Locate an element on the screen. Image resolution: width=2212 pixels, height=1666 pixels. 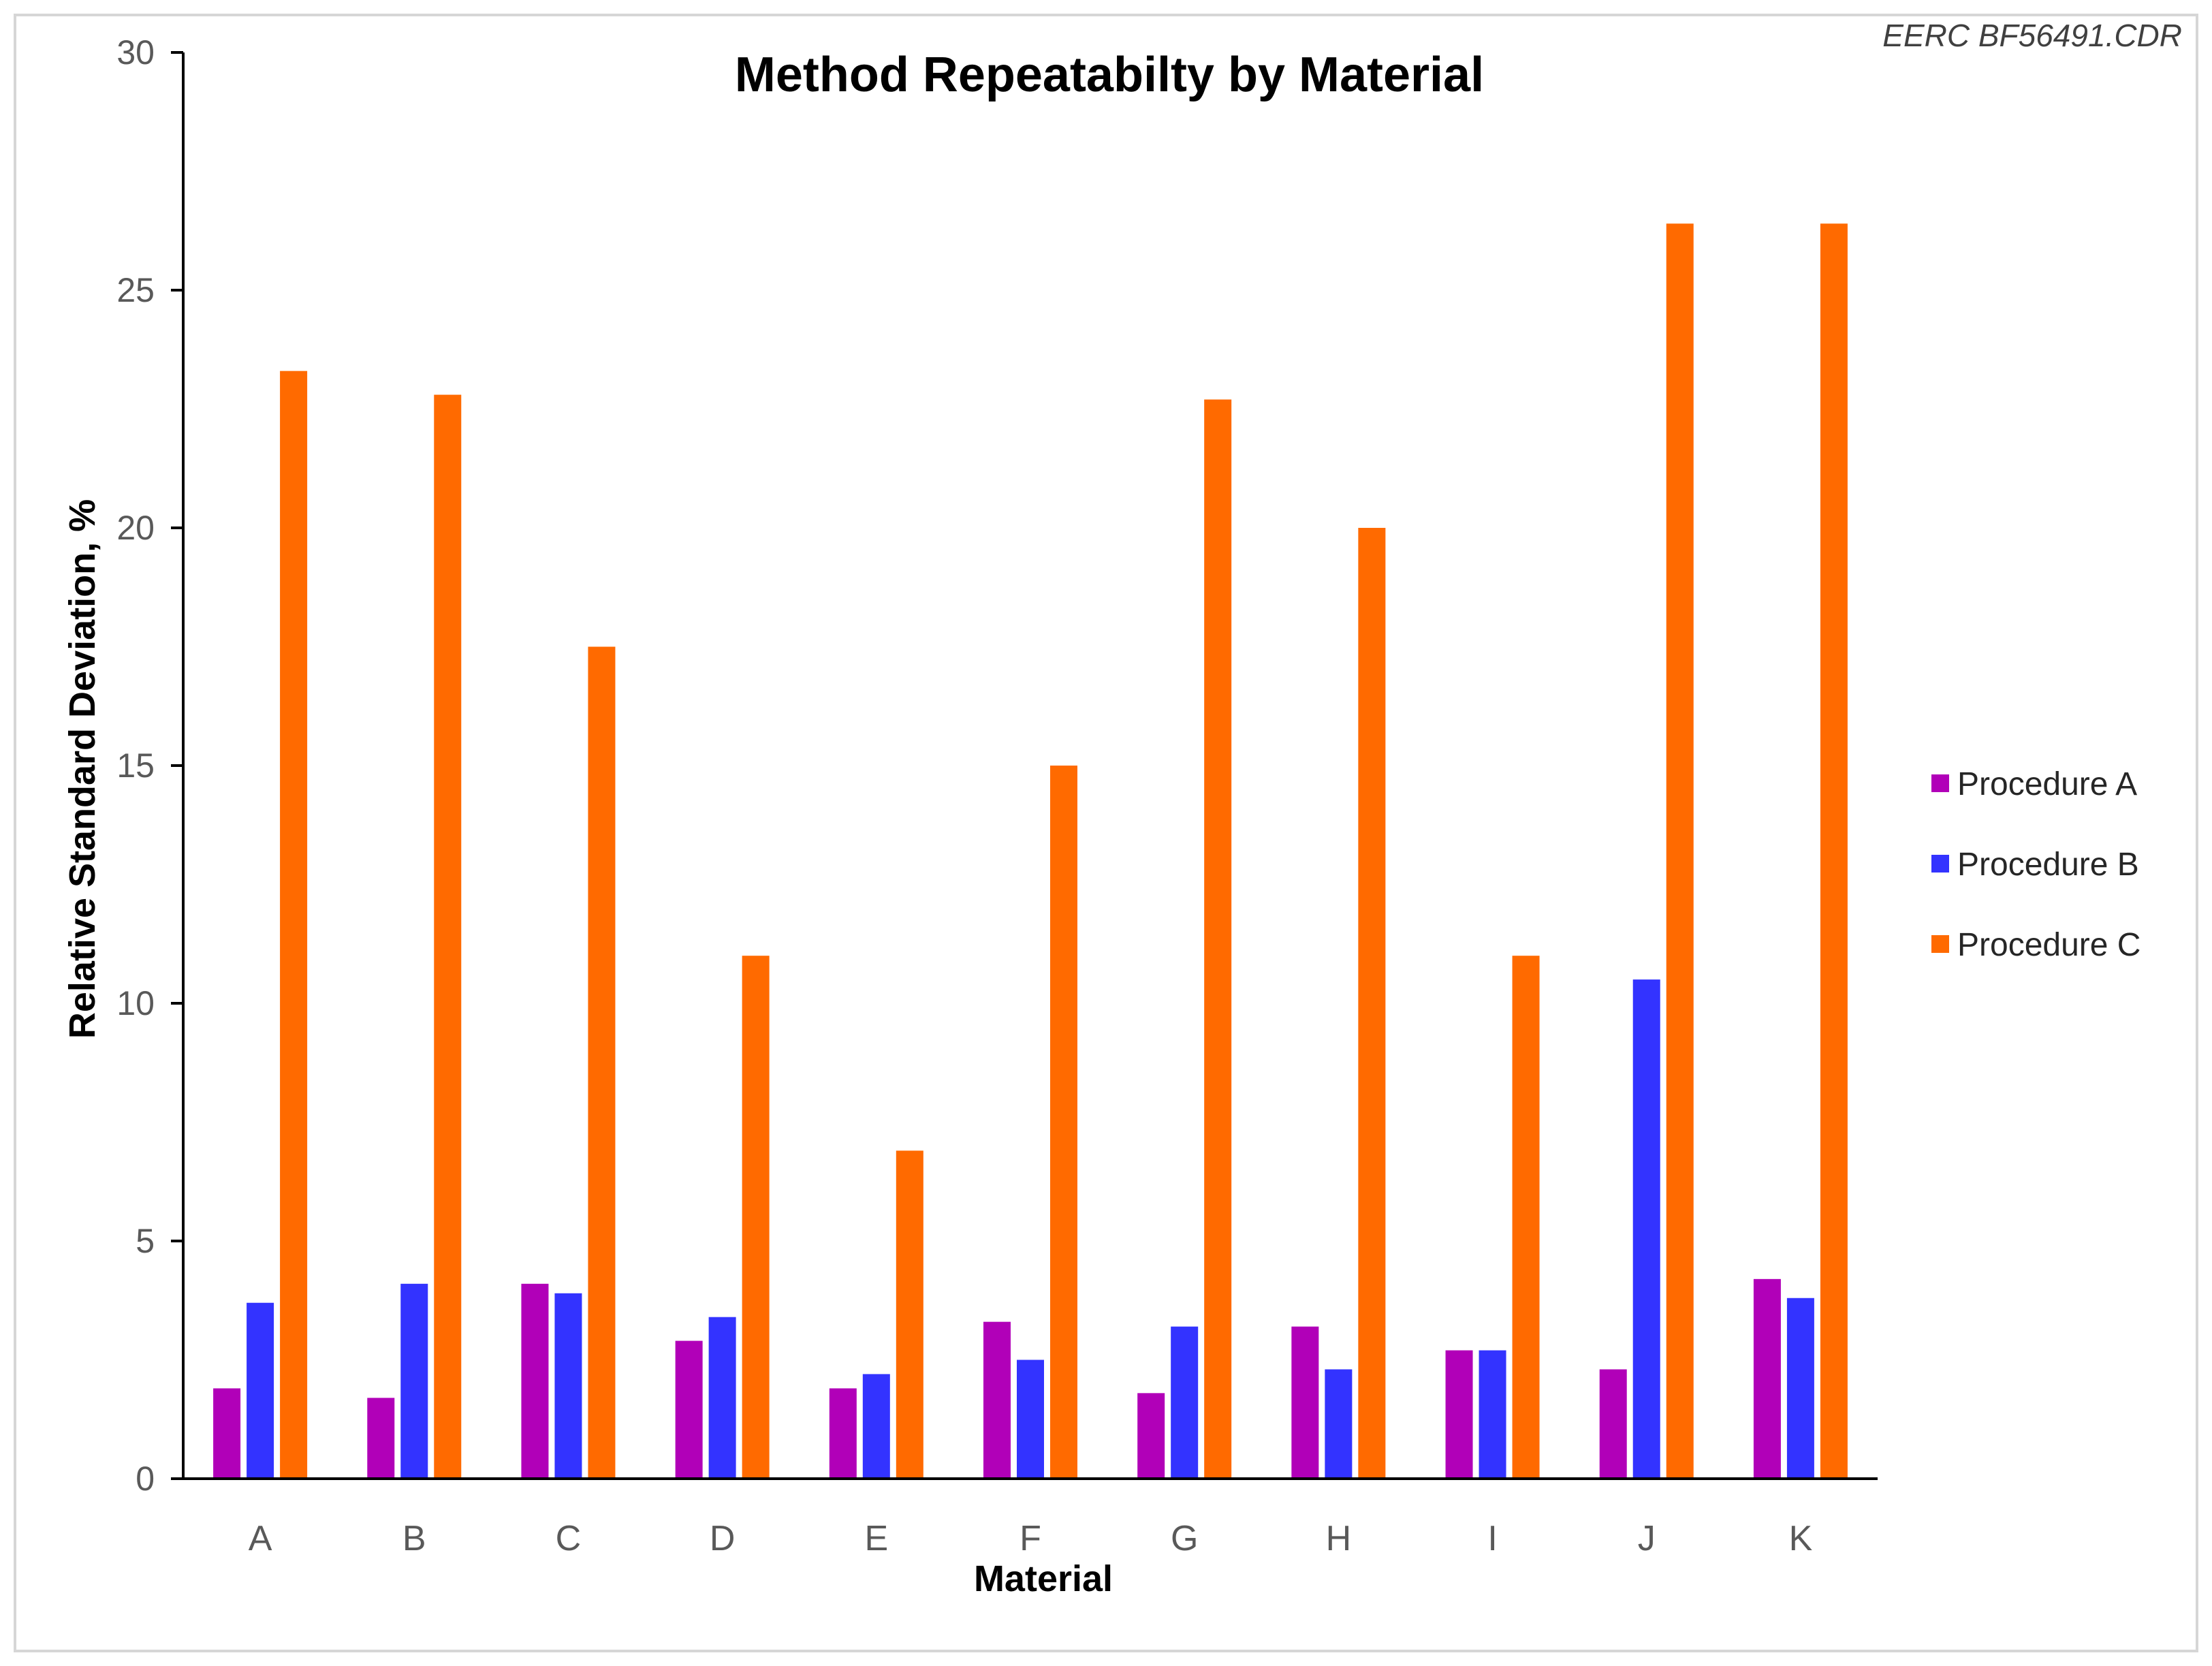
bar-A-procedure-a is located at coordinates (227, 1433).